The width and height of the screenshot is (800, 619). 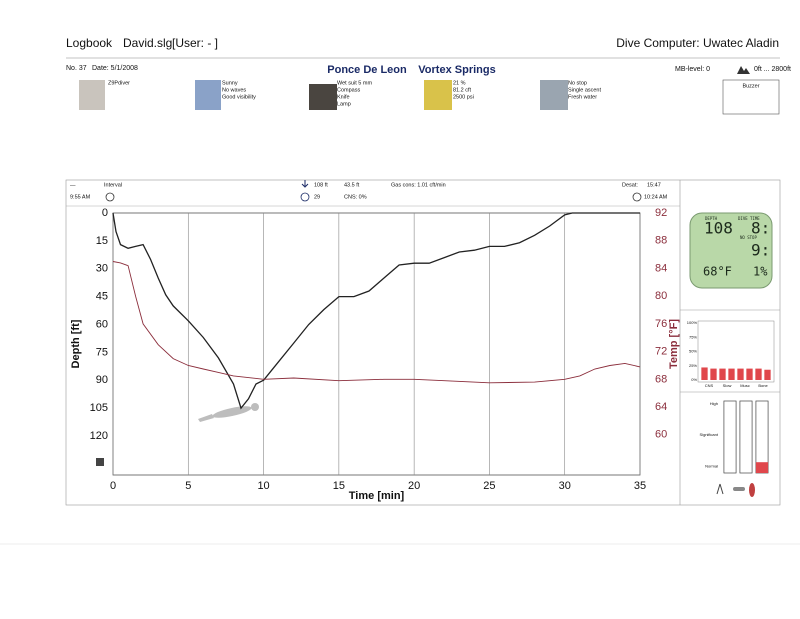 What do you see at coordinates (376, 322) in the screenshot?
I see `data-line` at bounding box center [376, 322].